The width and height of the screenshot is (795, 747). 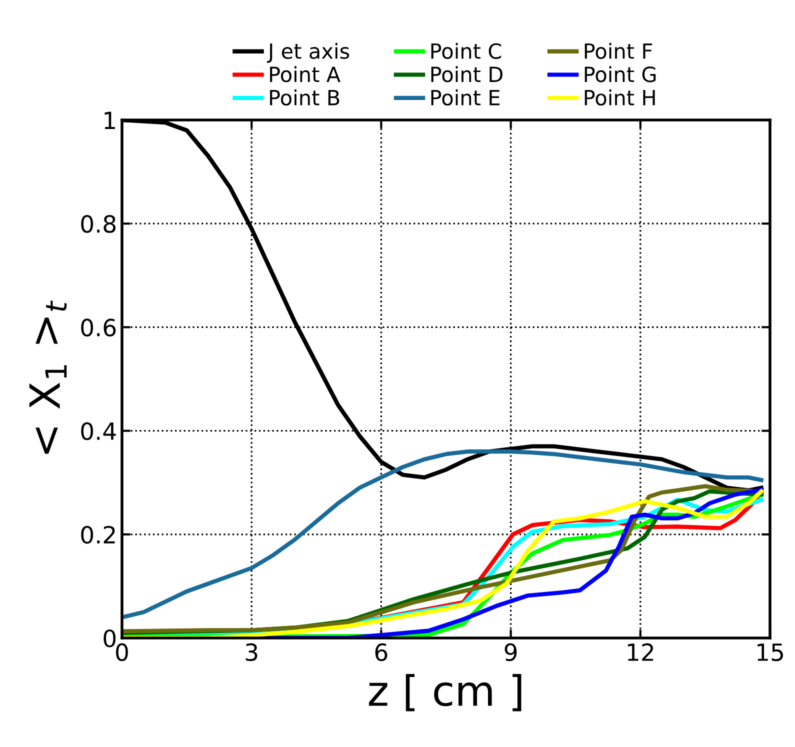 What do you see at coordinates (466, 74) in the screenshot?
I see `legend-label: Point D` at bounding box center [466, 74].